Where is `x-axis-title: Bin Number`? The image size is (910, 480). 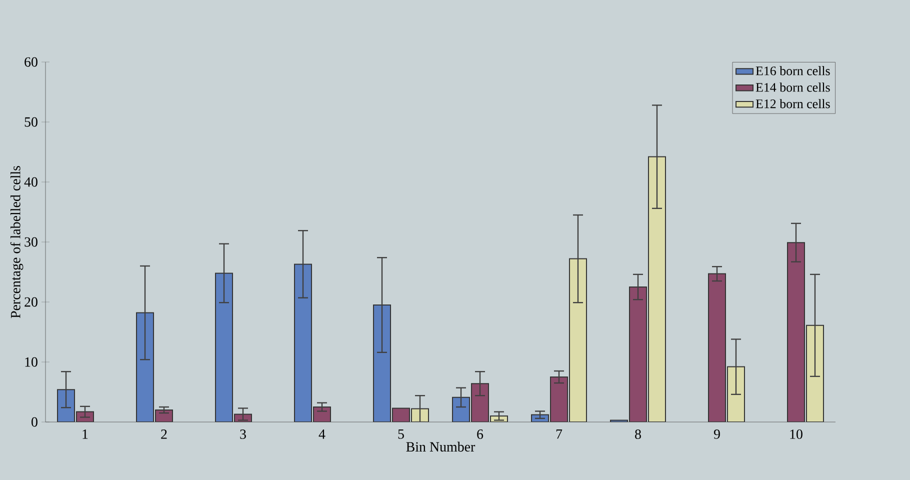
x-axis-title: Bin Number is located at coordinates (441, 447).